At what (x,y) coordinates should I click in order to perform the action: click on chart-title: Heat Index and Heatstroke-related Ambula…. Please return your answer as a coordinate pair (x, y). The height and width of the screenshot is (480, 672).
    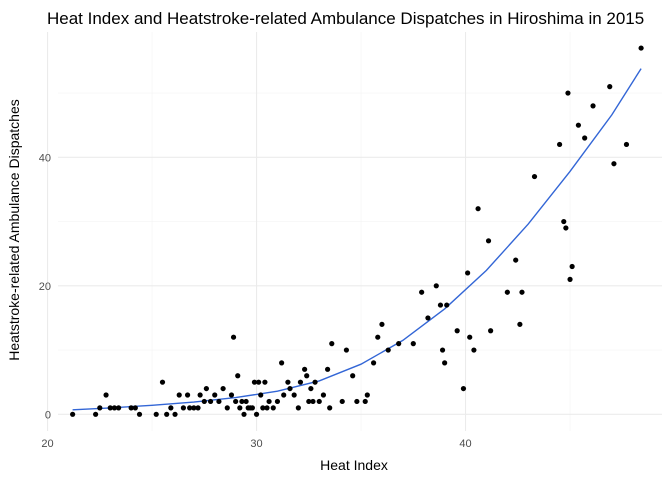
    Looking at the image, I should click on (345, 18).